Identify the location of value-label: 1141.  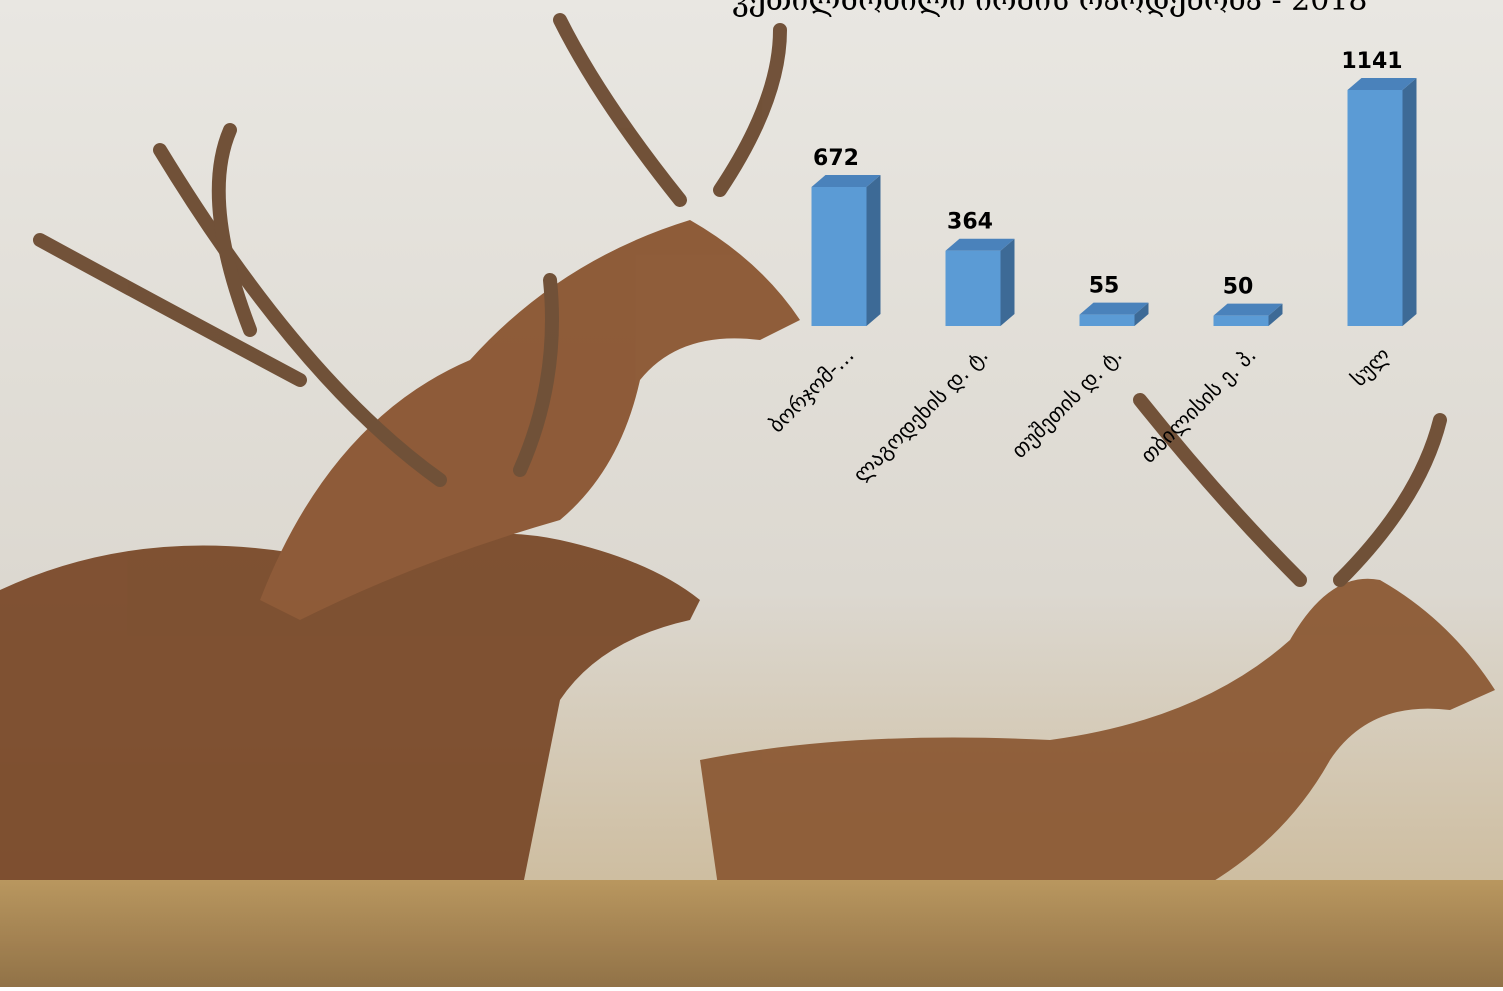
(1371, 61).